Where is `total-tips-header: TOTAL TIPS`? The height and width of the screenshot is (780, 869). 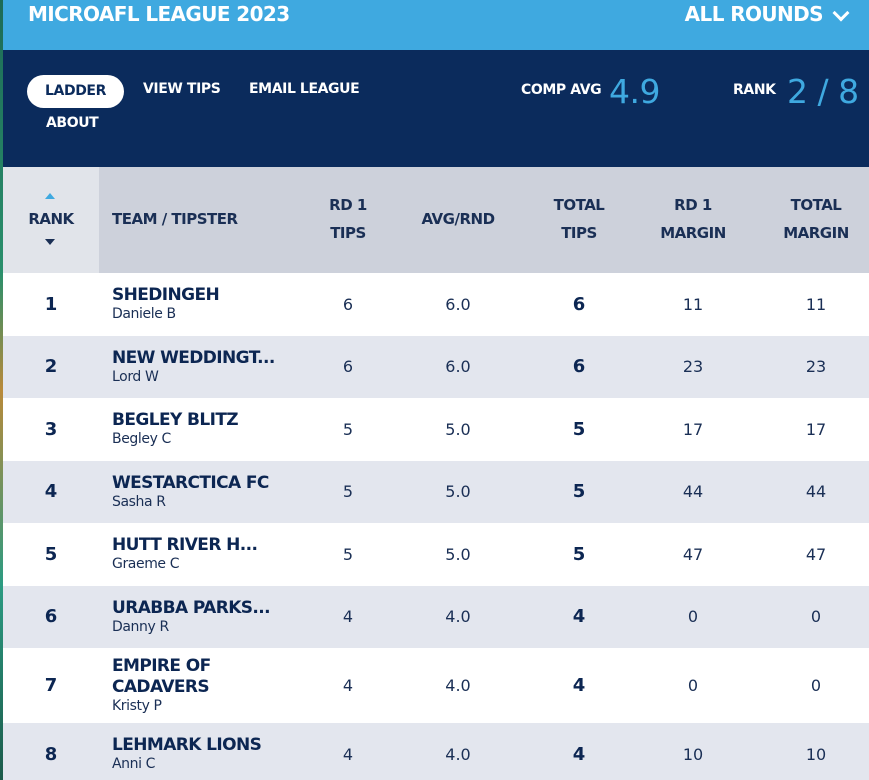 total-tips-header: TOTAL TIPS is located at coordinates (579, 219).